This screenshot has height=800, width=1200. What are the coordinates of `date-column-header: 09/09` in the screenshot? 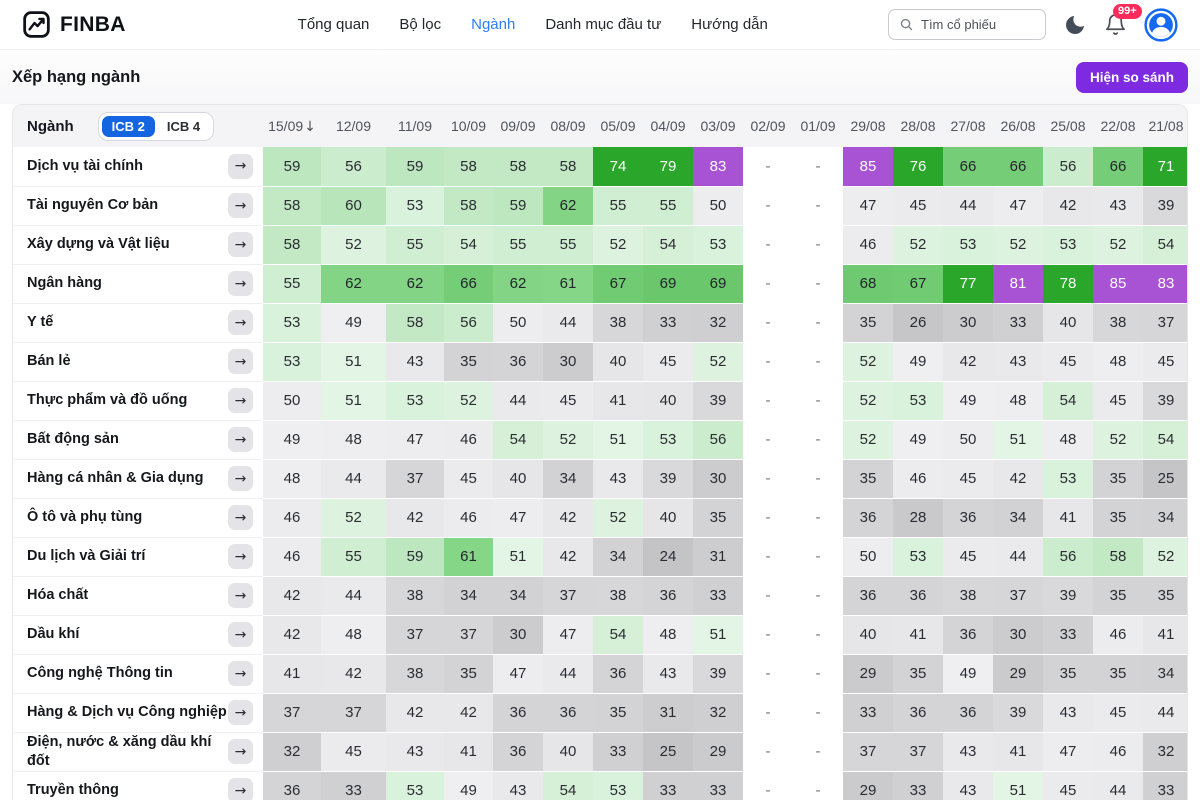 It's located at (518, 126).